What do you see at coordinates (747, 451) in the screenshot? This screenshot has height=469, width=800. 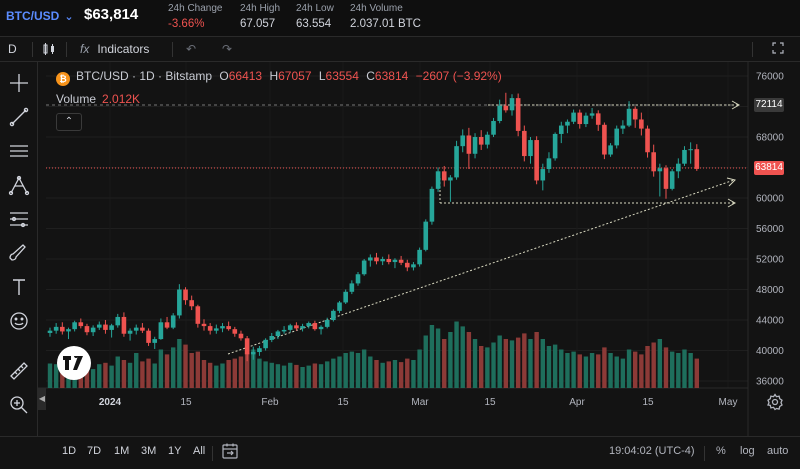 I see `log-scale-toggle: log` at bounding box center [747, 451].